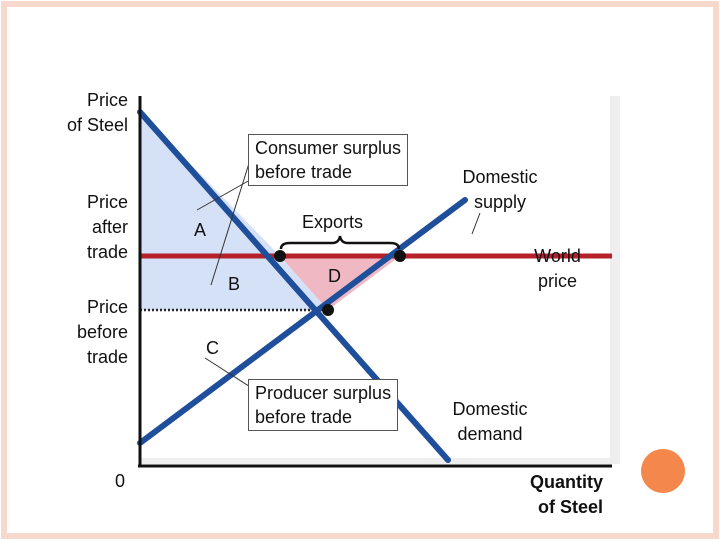 Image resolution: width=720 pixels, height=540 pixels. What do you see at coordinates (663, 471) in the screenshot?
I see `decoration-circle` at bounding box center [663, 471].